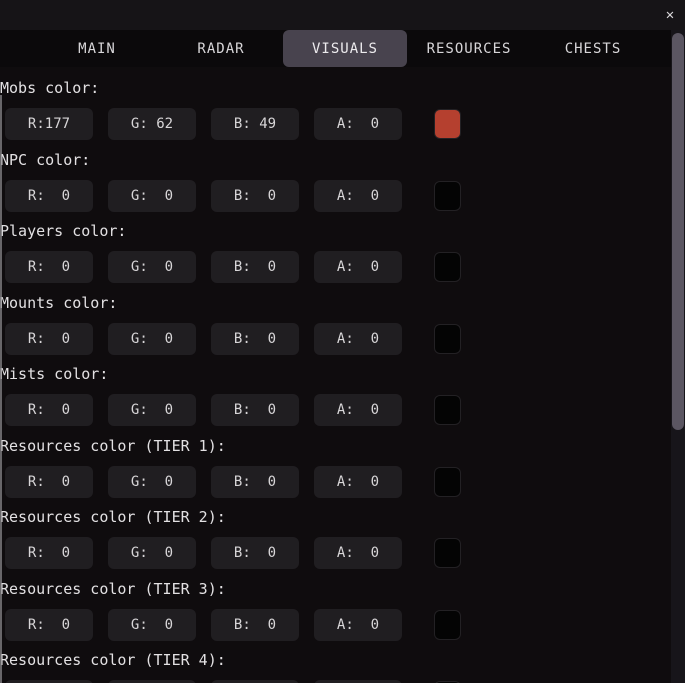 Image resolution: width=685 pixels, height=683 pixels. Describe the element at coordinates (469, 48) in the screenshot. I see `tab-resources: RESOURCES` at that location.